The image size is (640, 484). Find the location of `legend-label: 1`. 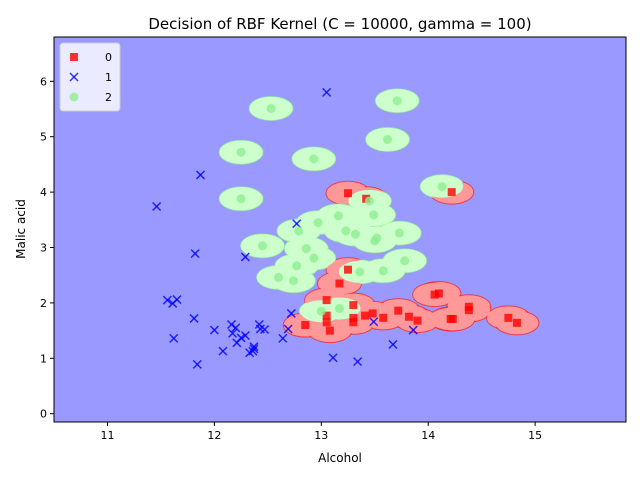

legend-label: 1 is located at coordinates (108, 77).